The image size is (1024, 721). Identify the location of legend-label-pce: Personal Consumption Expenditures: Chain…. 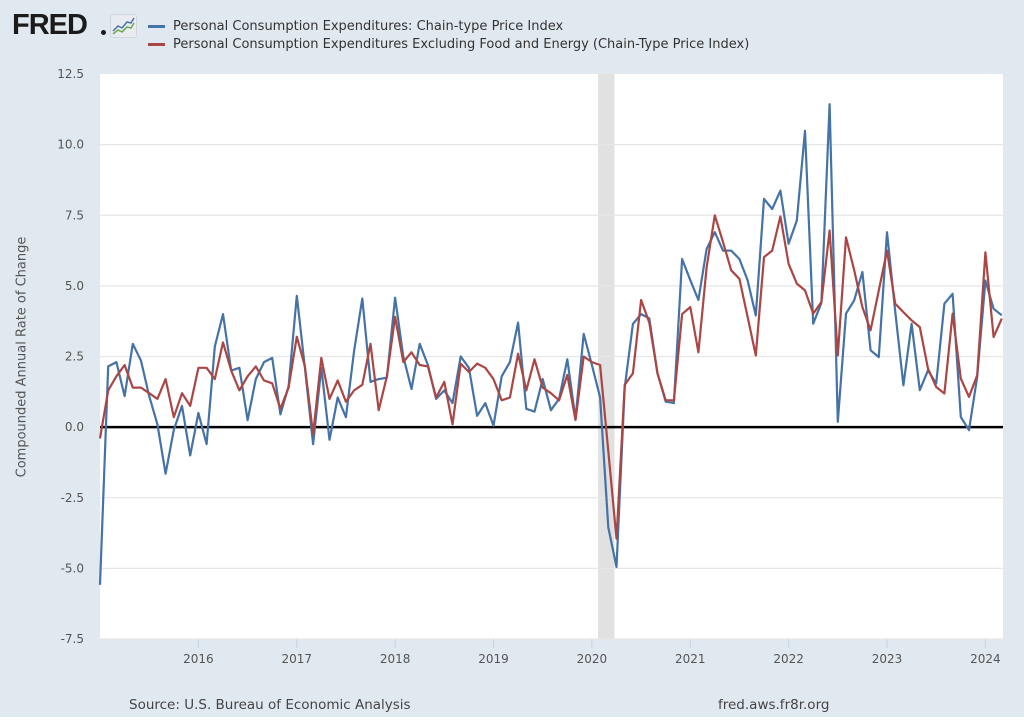
(368, 26).